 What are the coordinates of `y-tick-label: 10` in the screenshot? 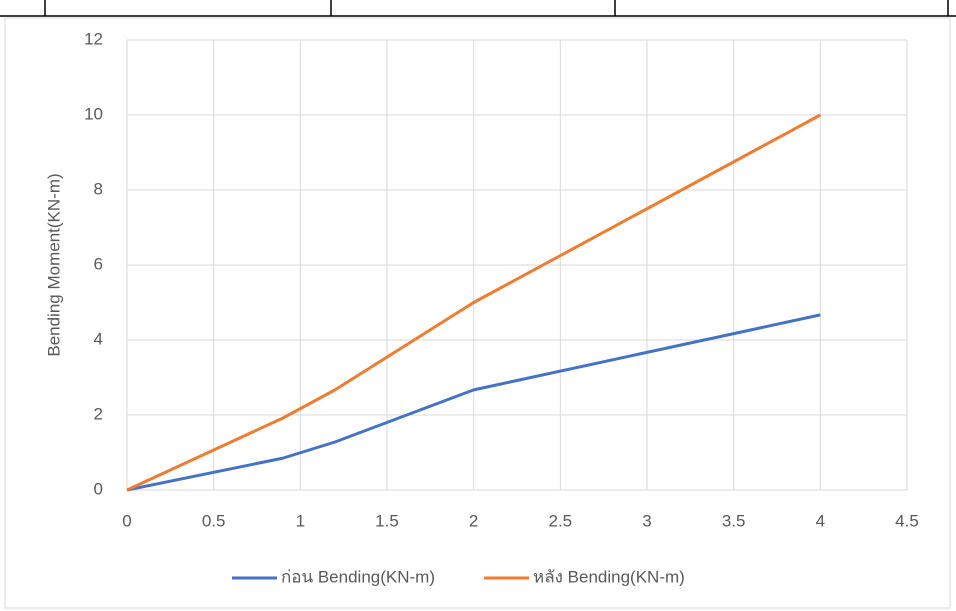 It's located at (93, 113).